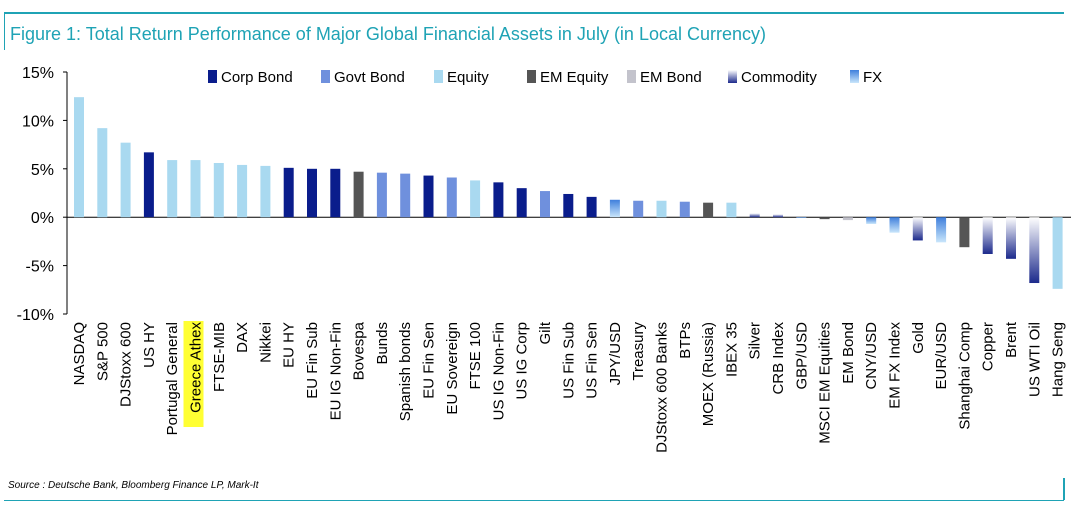 Image resolution: width=1071 pixels, height=512 pixels. I want to click on bar-portugal-general, so click(172, 189).